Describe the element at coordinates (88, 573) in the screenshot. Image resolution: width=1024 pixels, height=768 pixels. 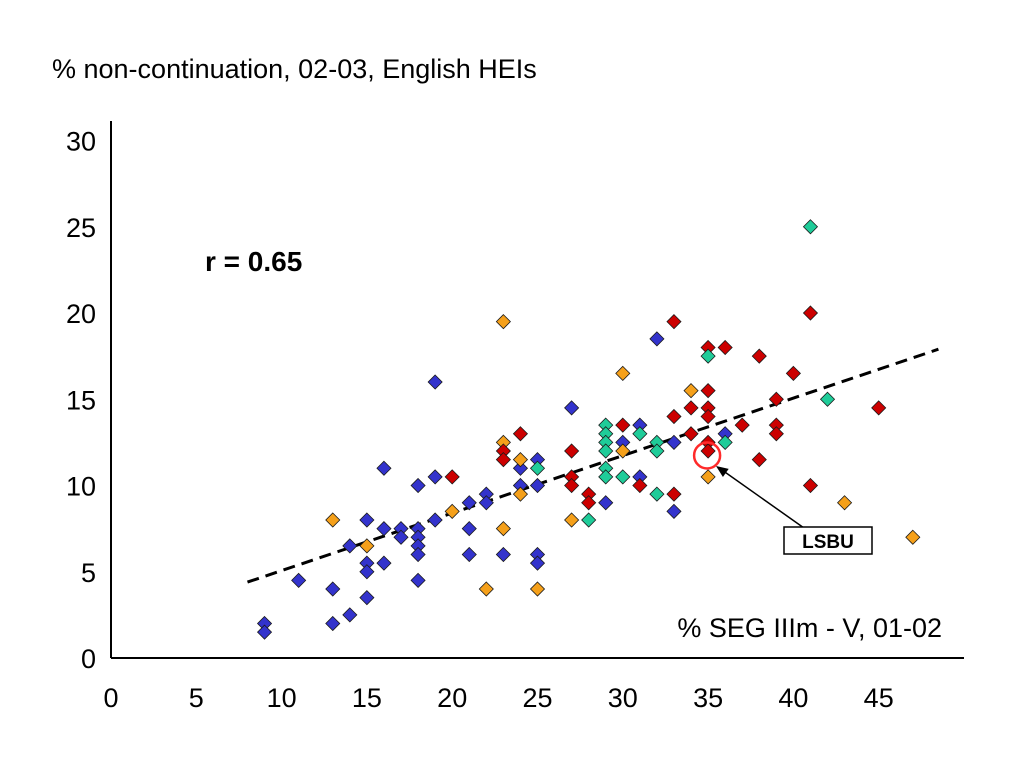
I see `y-tick-label: 5` at that location.